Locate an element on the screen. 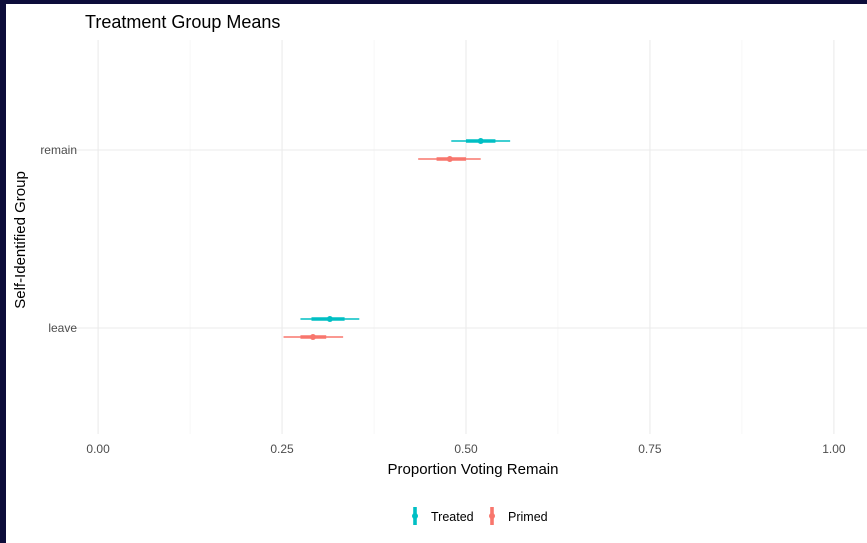 The height and width of the screenshot is (543, 867). x-tick-label: 0.00 is located at coordinates (98, 449).